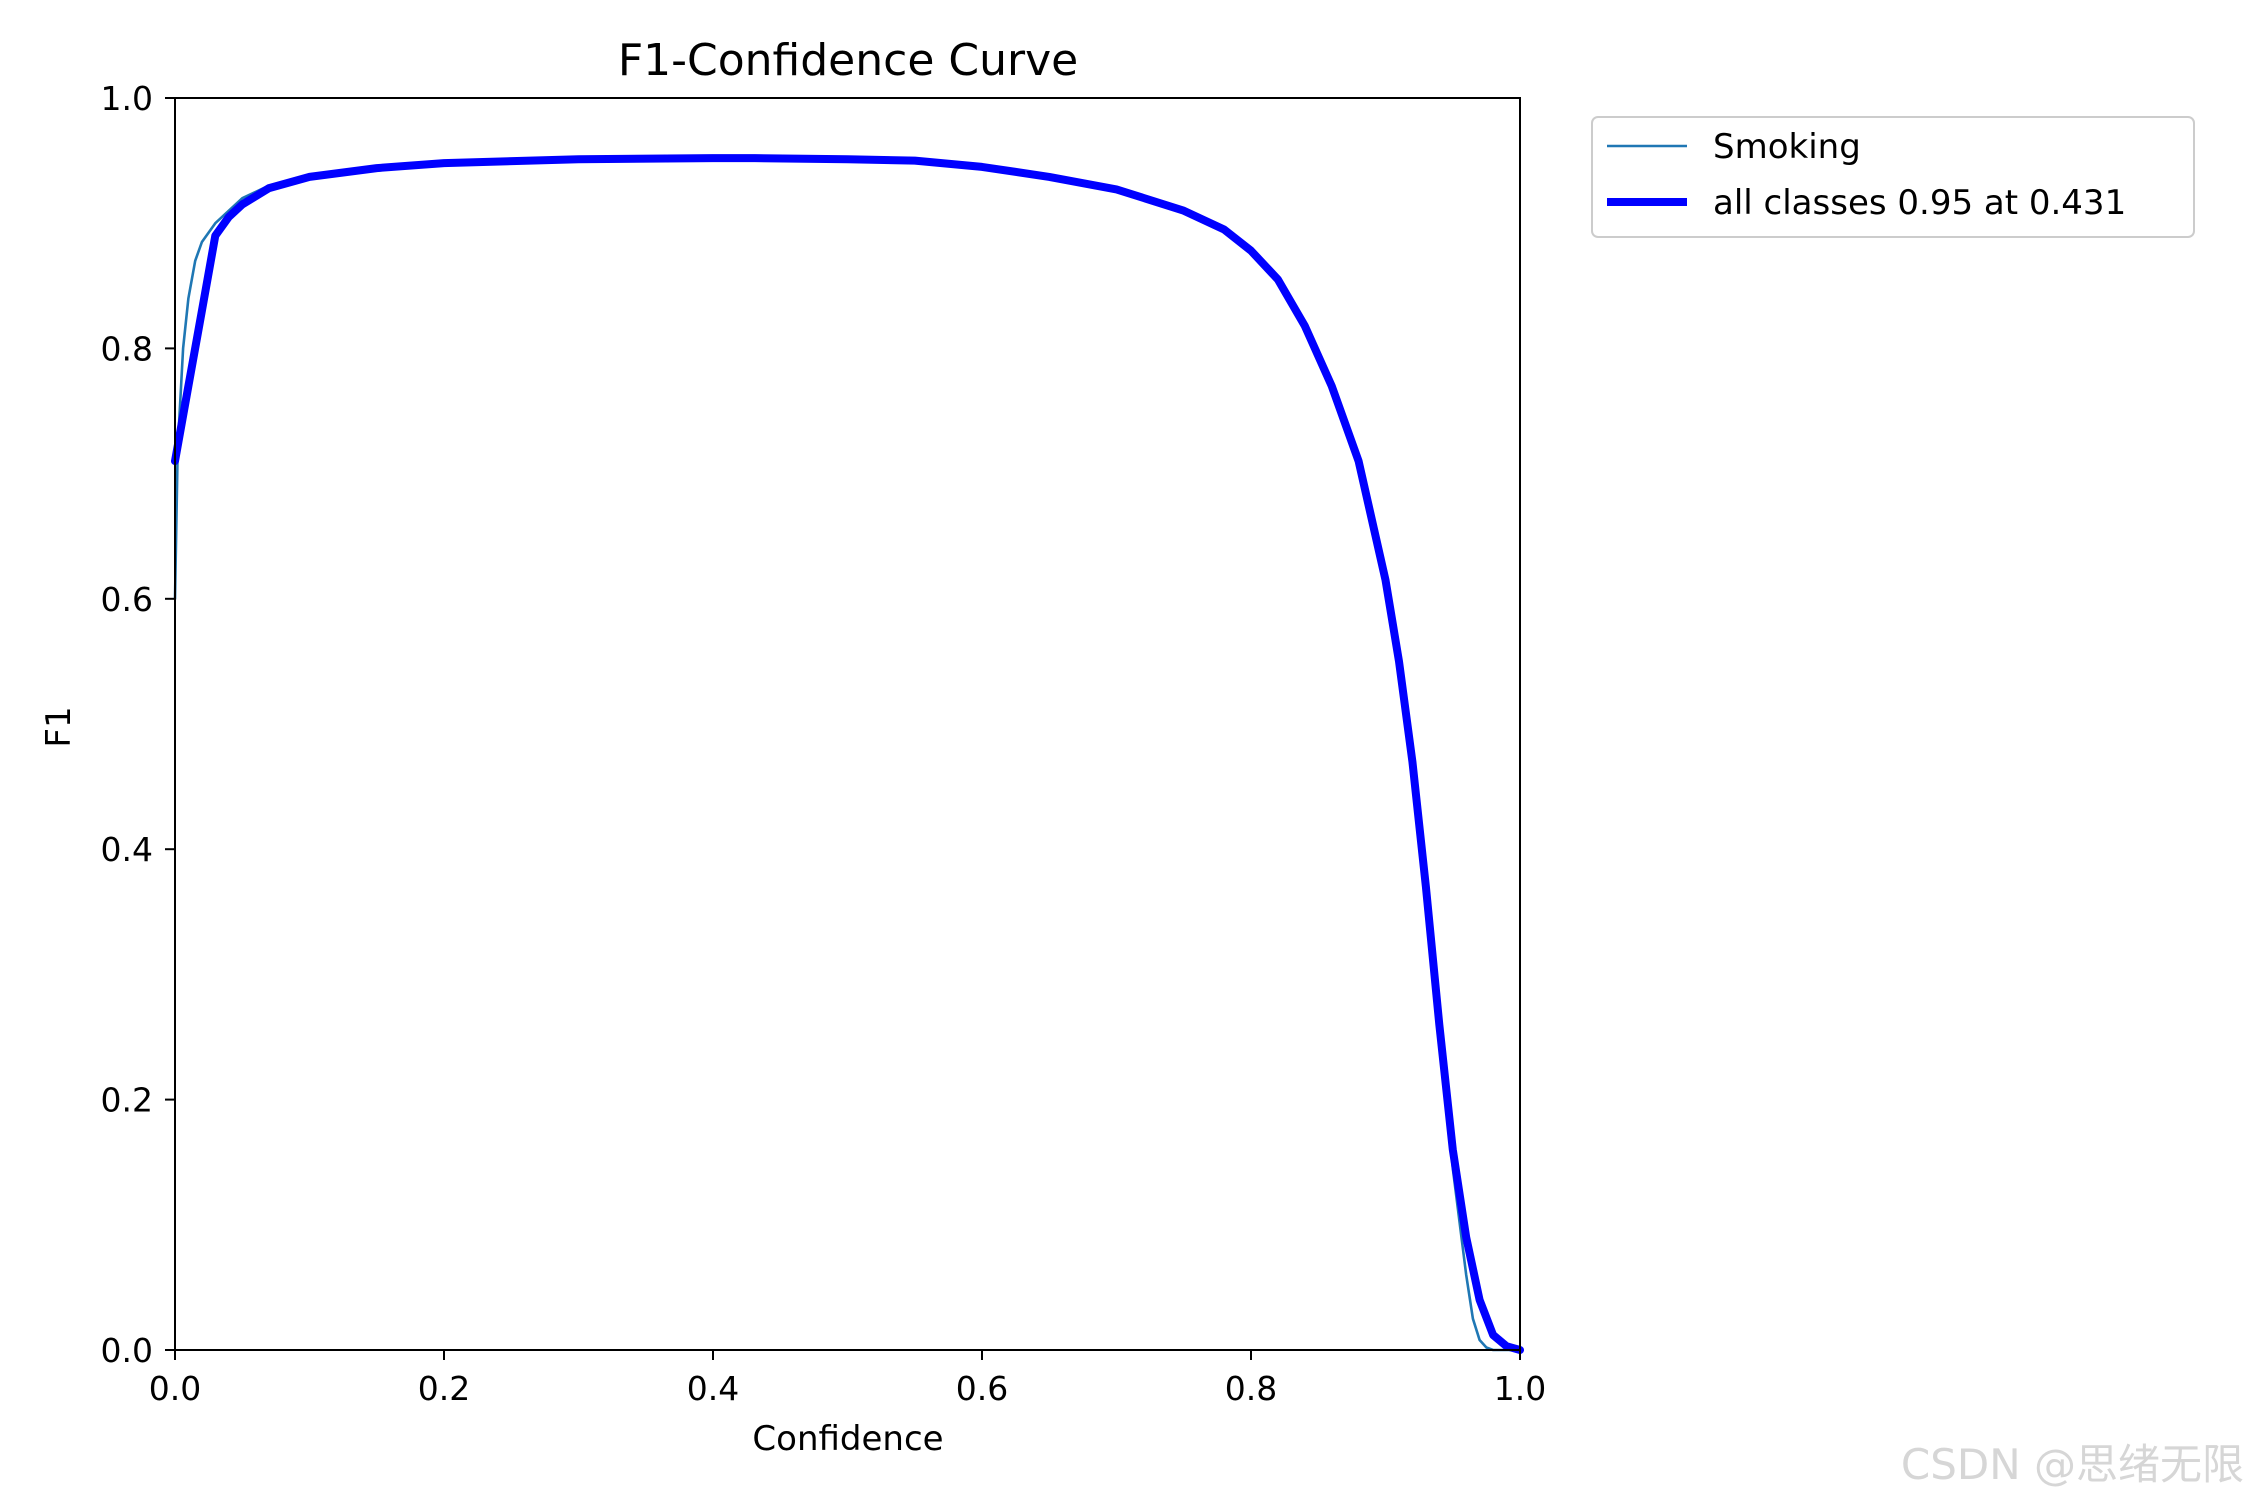 This screenshot has width=2250, height=1500. I want to click on legend: Smoking all classes 0.95 at 0.431, so click(1893, 177).